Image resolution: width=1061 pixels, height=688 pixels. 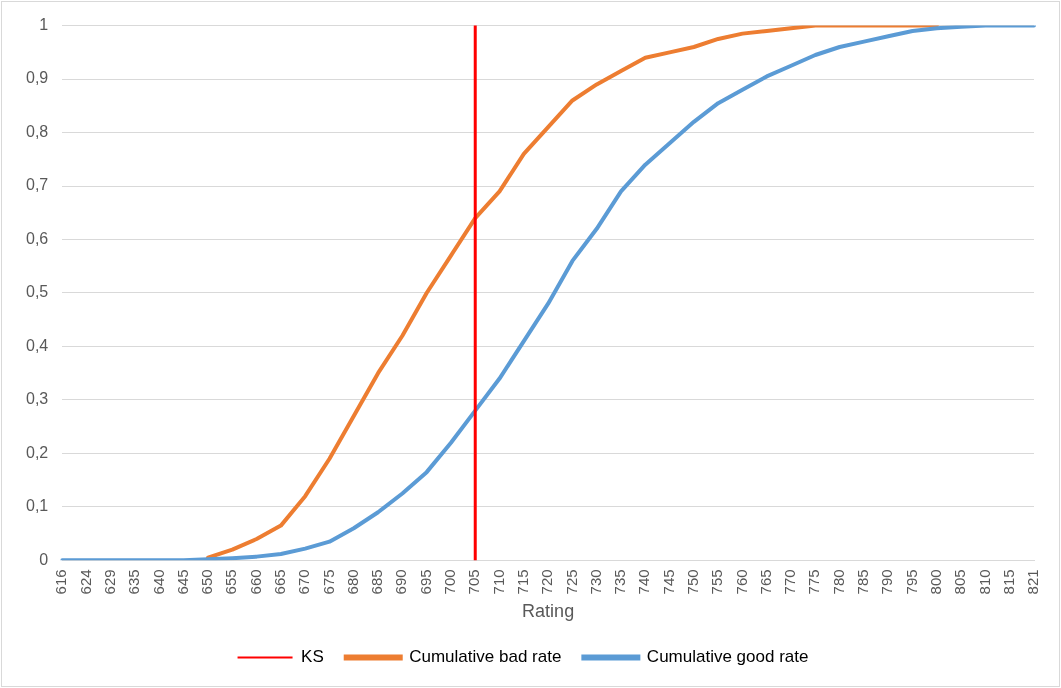 I want to click on y-tick-label: 0, so click(x=44, y=559).